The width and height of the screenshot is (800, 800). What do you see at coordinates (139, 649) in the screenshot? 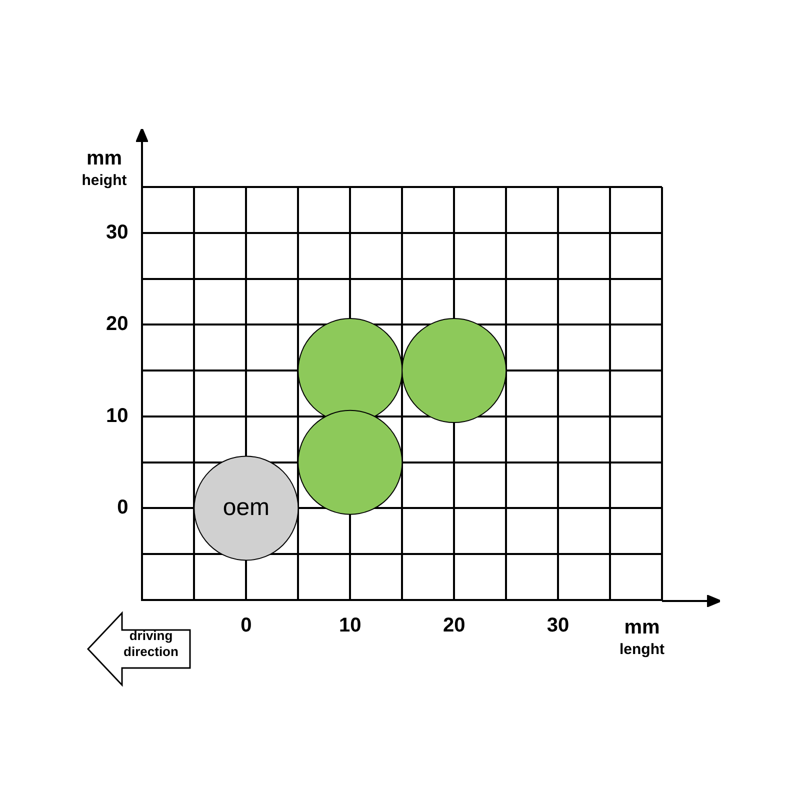
I see `arrow-icon: driving direction` at bounding box center [139, 649].